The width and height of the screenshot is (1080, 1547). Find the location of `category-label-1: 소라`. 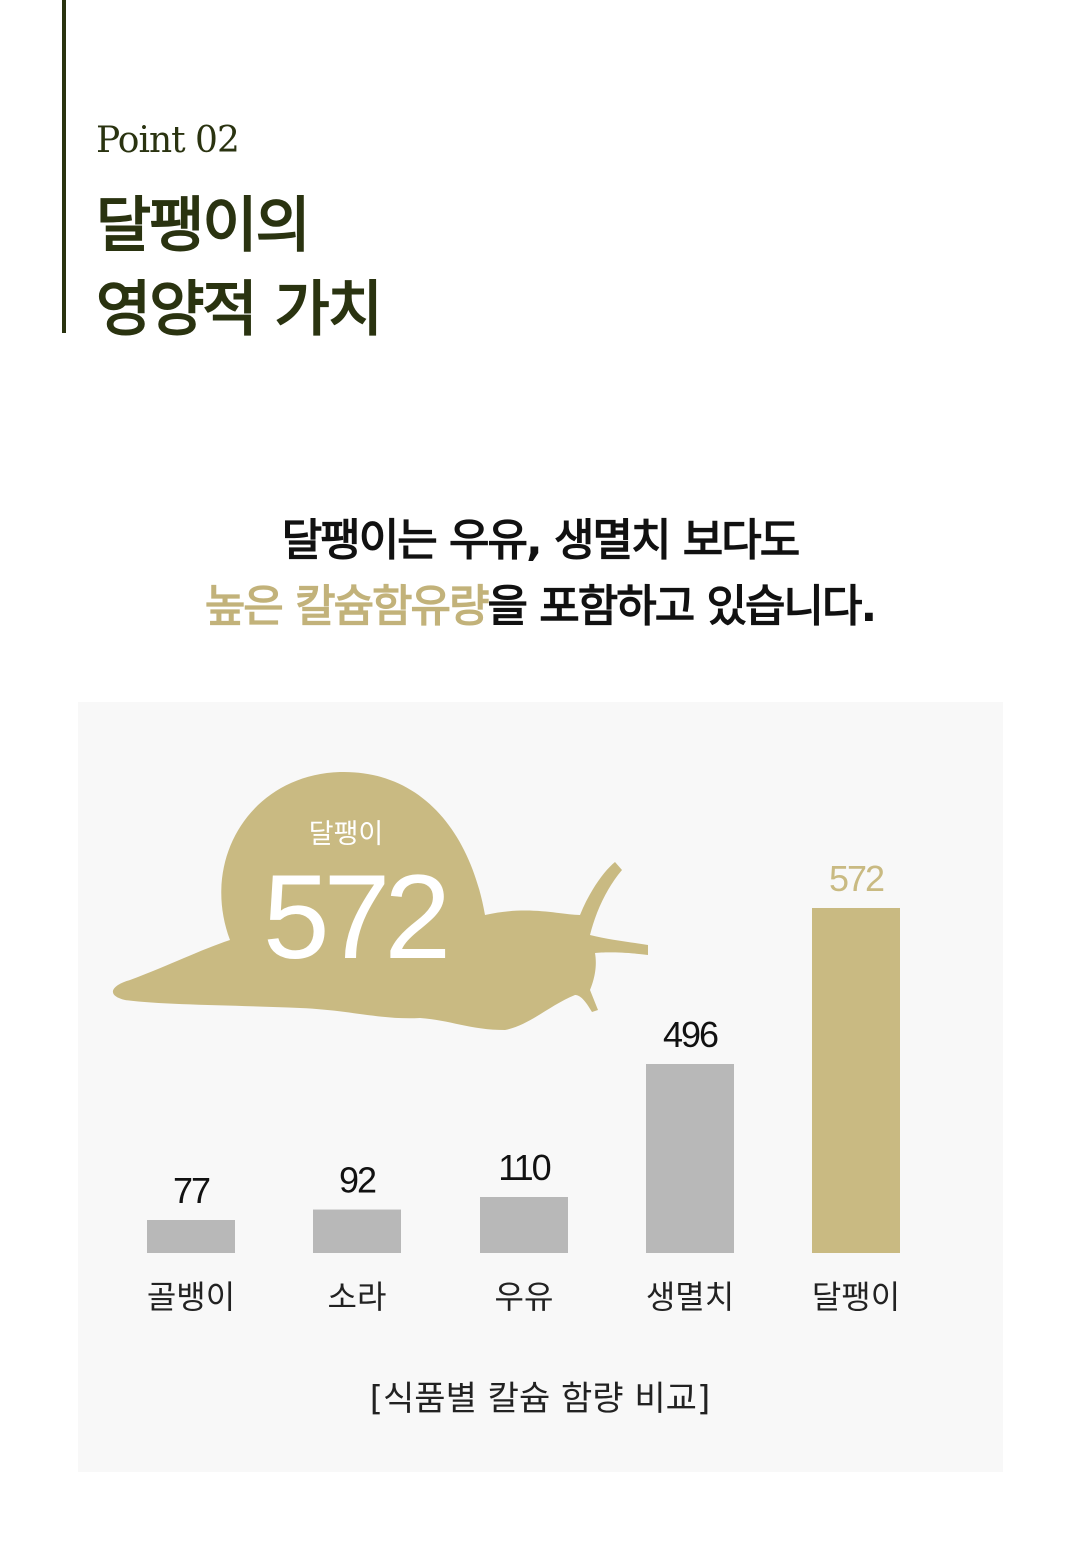

category-label-1: 소라 is located at coordinates (357, 1297).